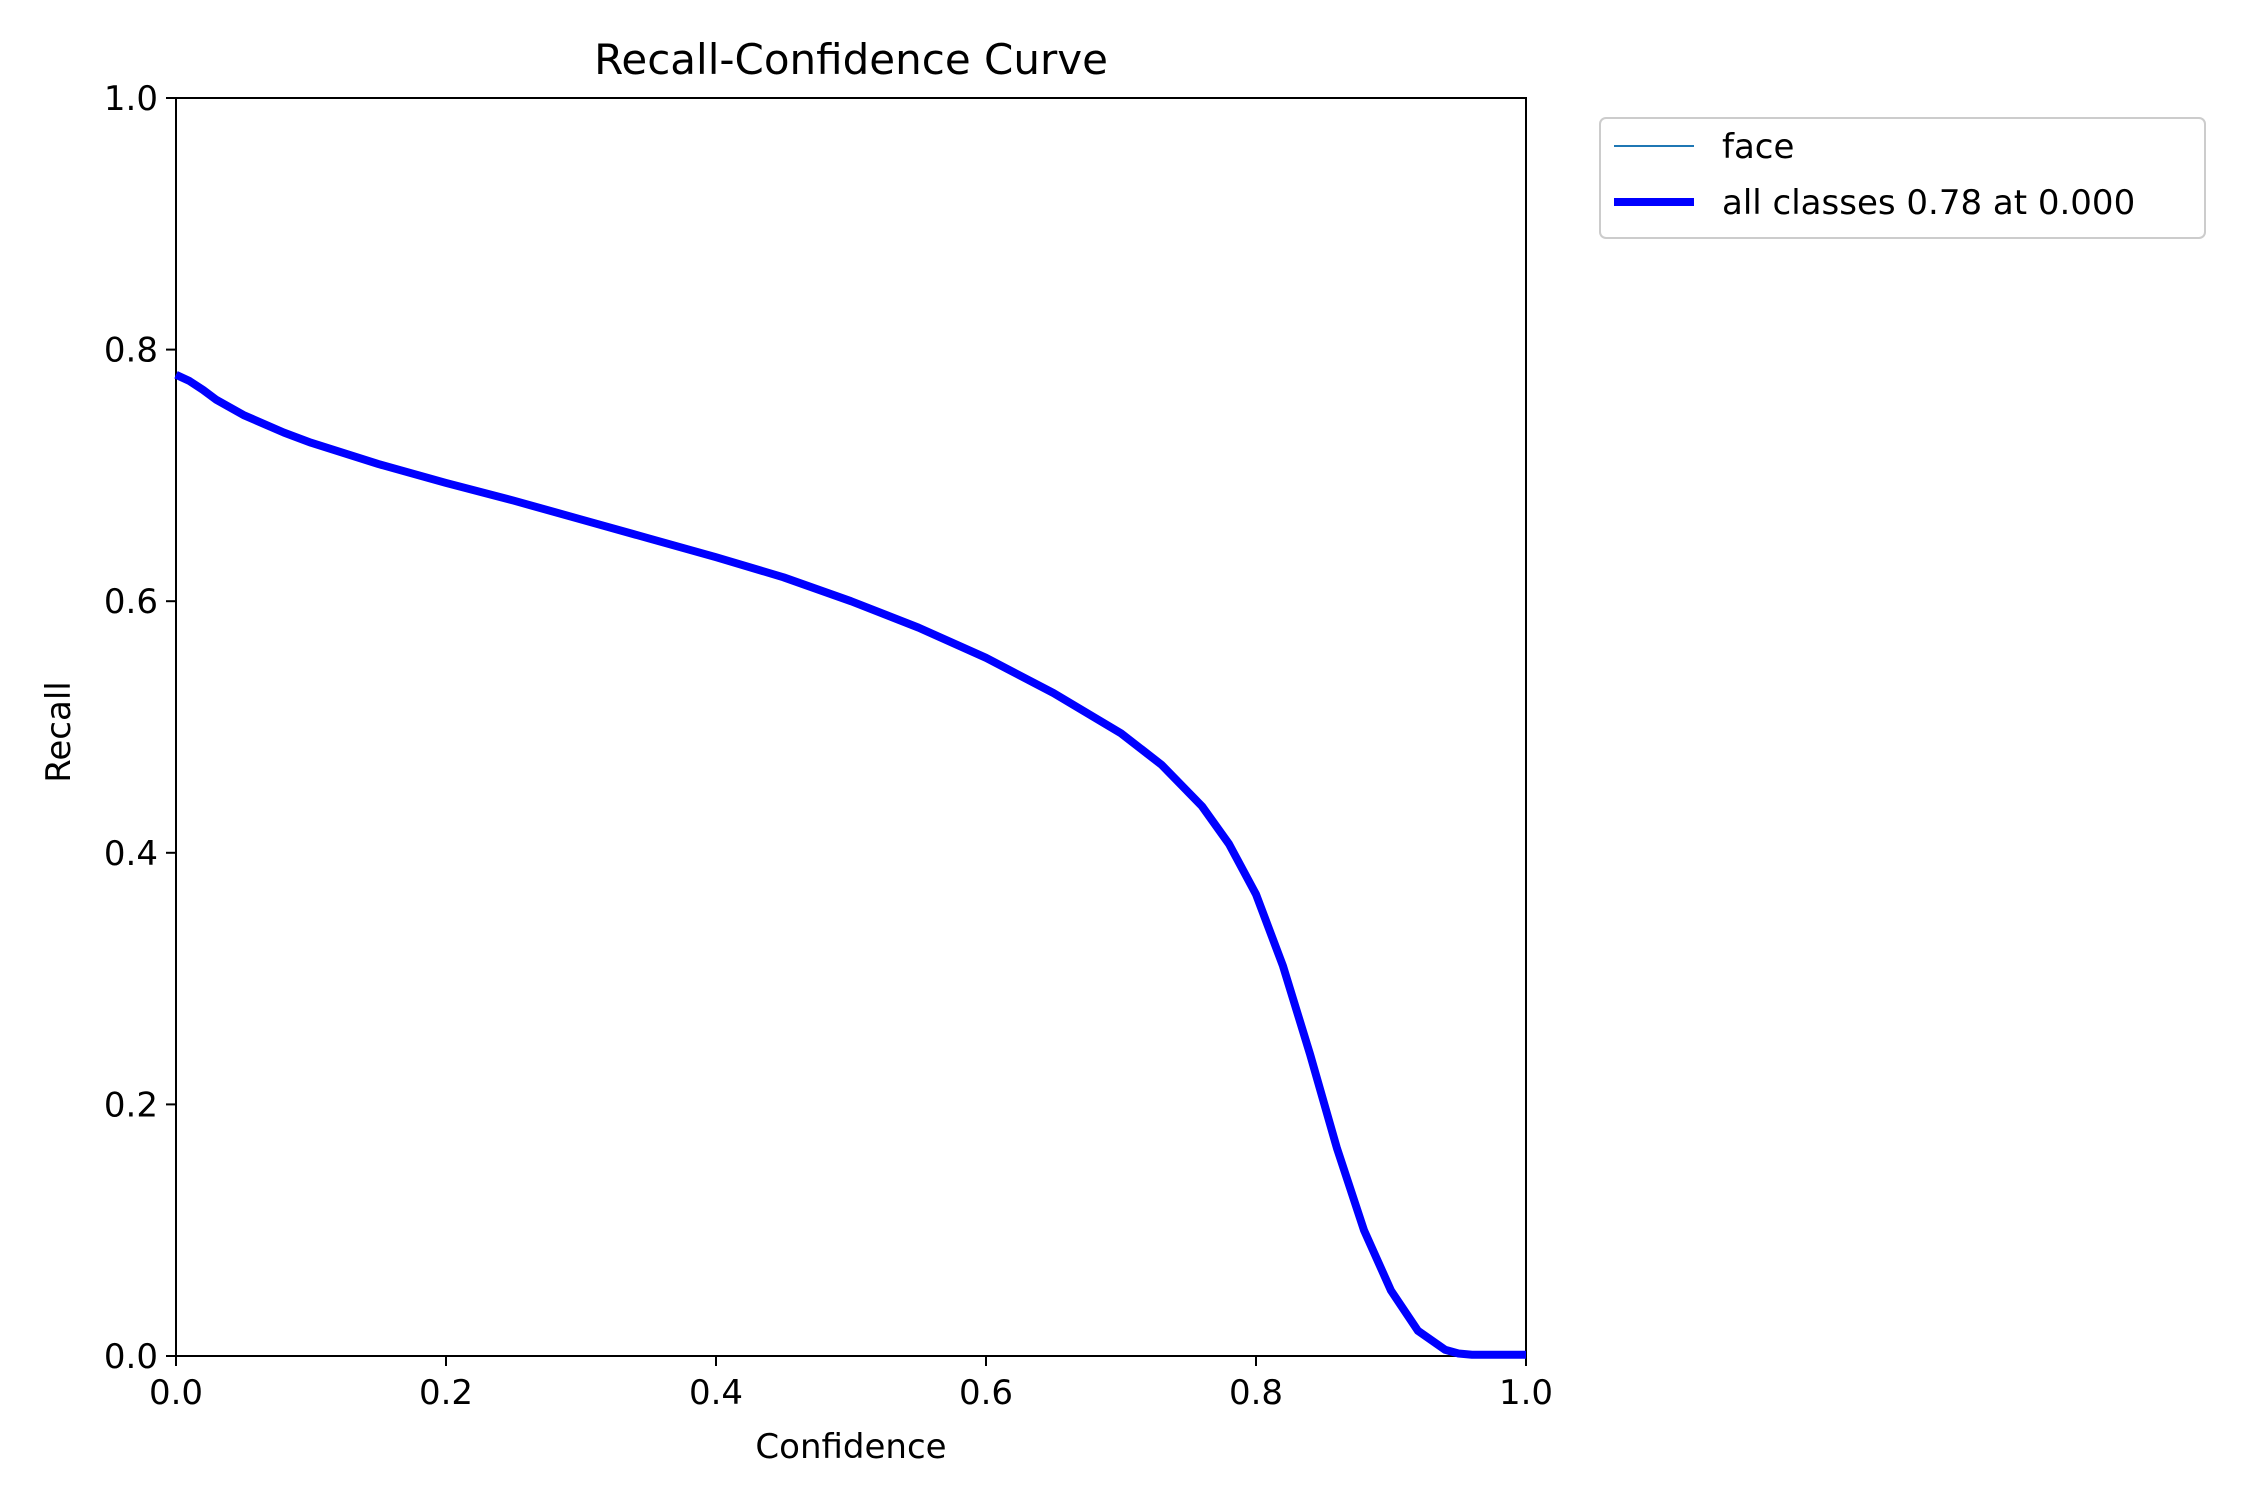 The image size is (2250, 1500). Describe the element at coordinates (176, 1393) in the screenshot. I see `x-tick-label: 0.0` at that location.